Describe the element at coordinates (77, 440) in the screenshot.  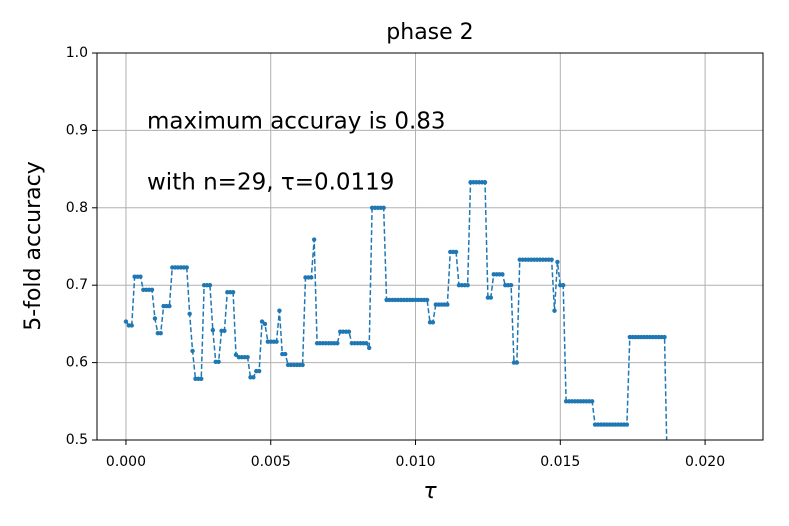
I see `y-tick-label: 0.5` at that location.